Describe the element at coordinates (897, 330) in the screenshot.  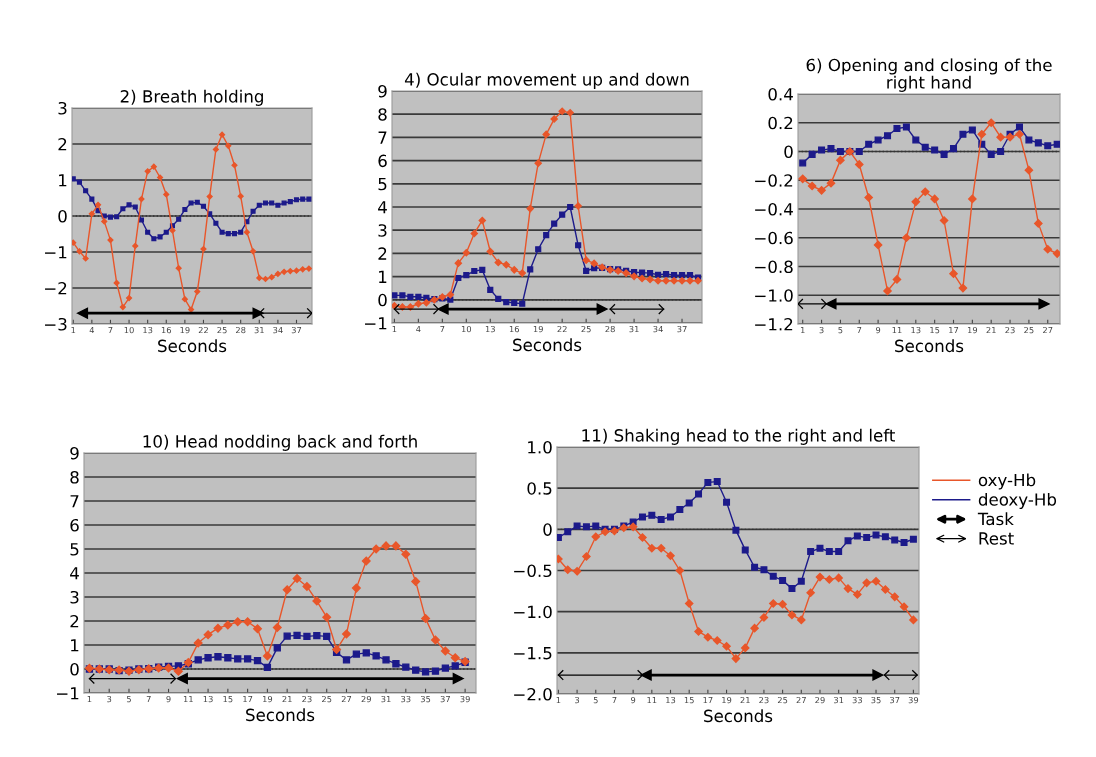
I see `x-tick-label: 11` at that location.